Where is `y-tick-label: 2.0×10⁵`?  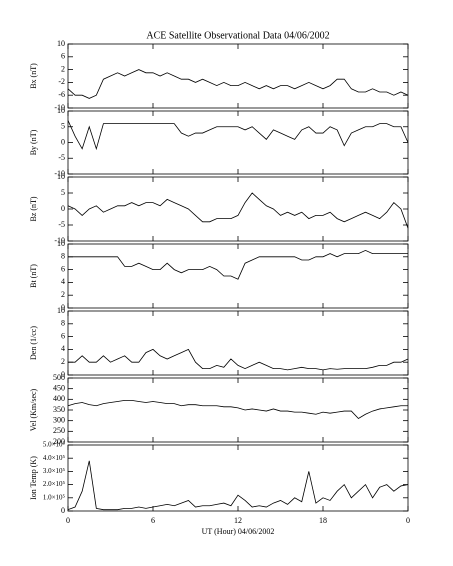
y-tick-label: 2.0×10⁵ is located at coordinates (54, 484).